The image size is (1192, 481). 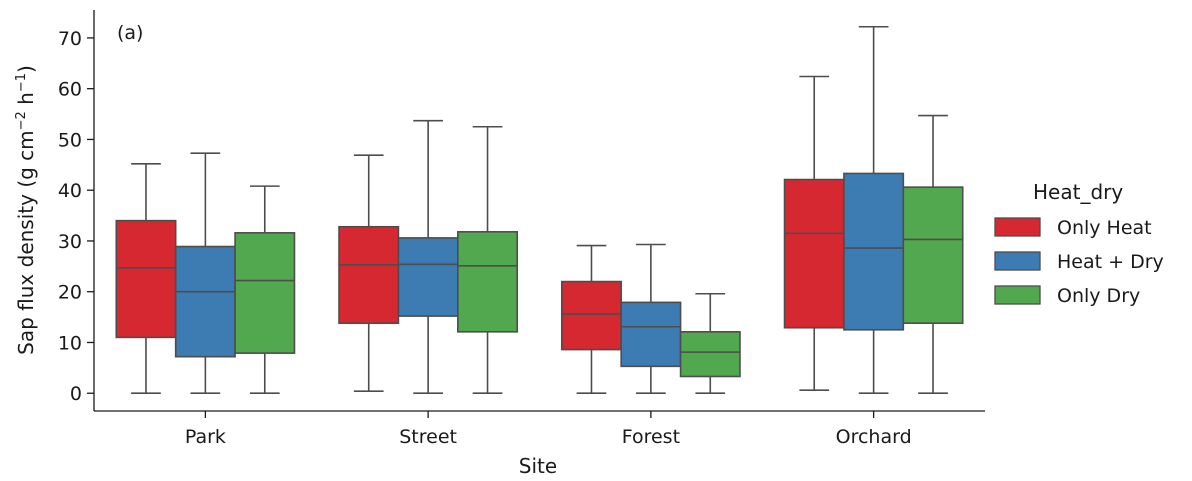 I want to click on y-tick-label: 70, so click(x=70, y=39).